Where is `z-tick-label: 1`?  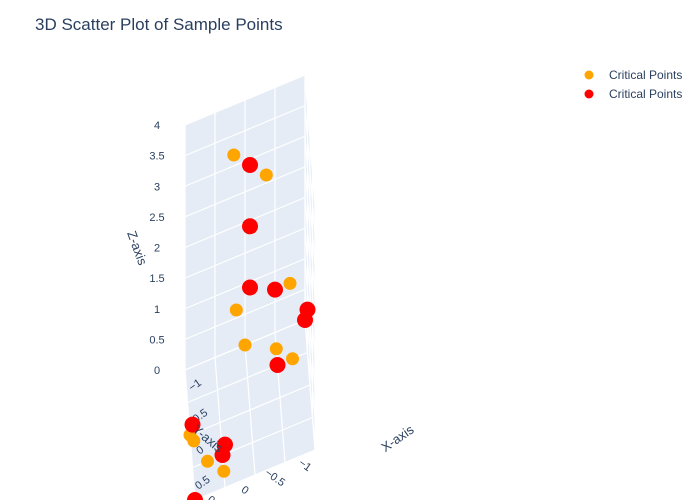 z-tick-label: 1 is located at coordinates (157, 310).